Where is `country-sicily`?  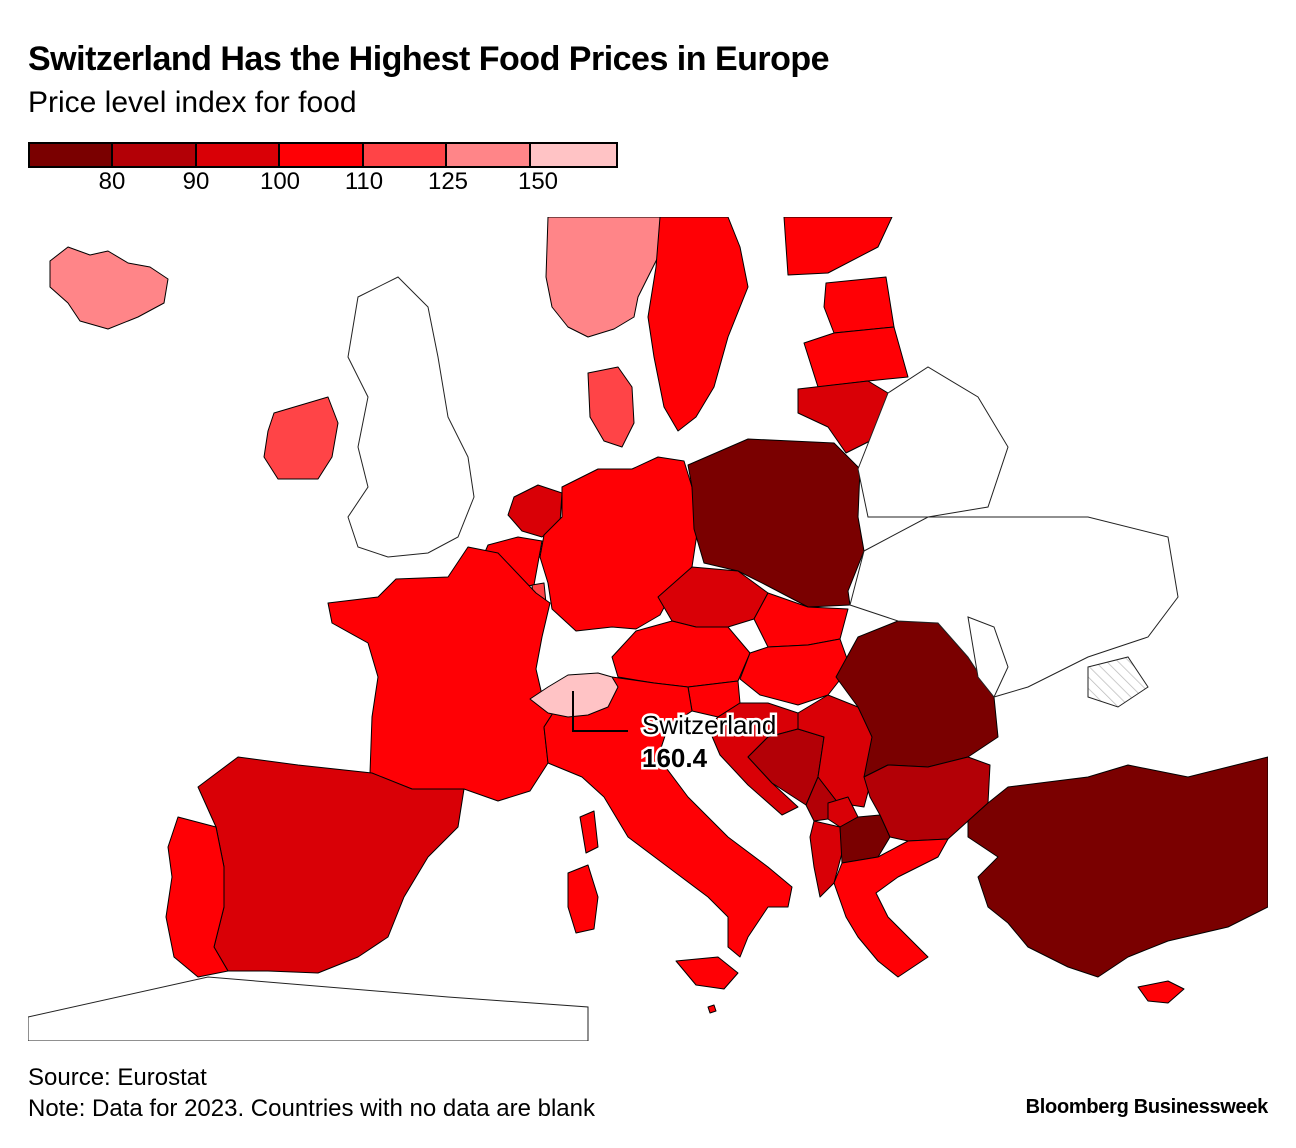 country-sicily is located at coordinates (707, 973).